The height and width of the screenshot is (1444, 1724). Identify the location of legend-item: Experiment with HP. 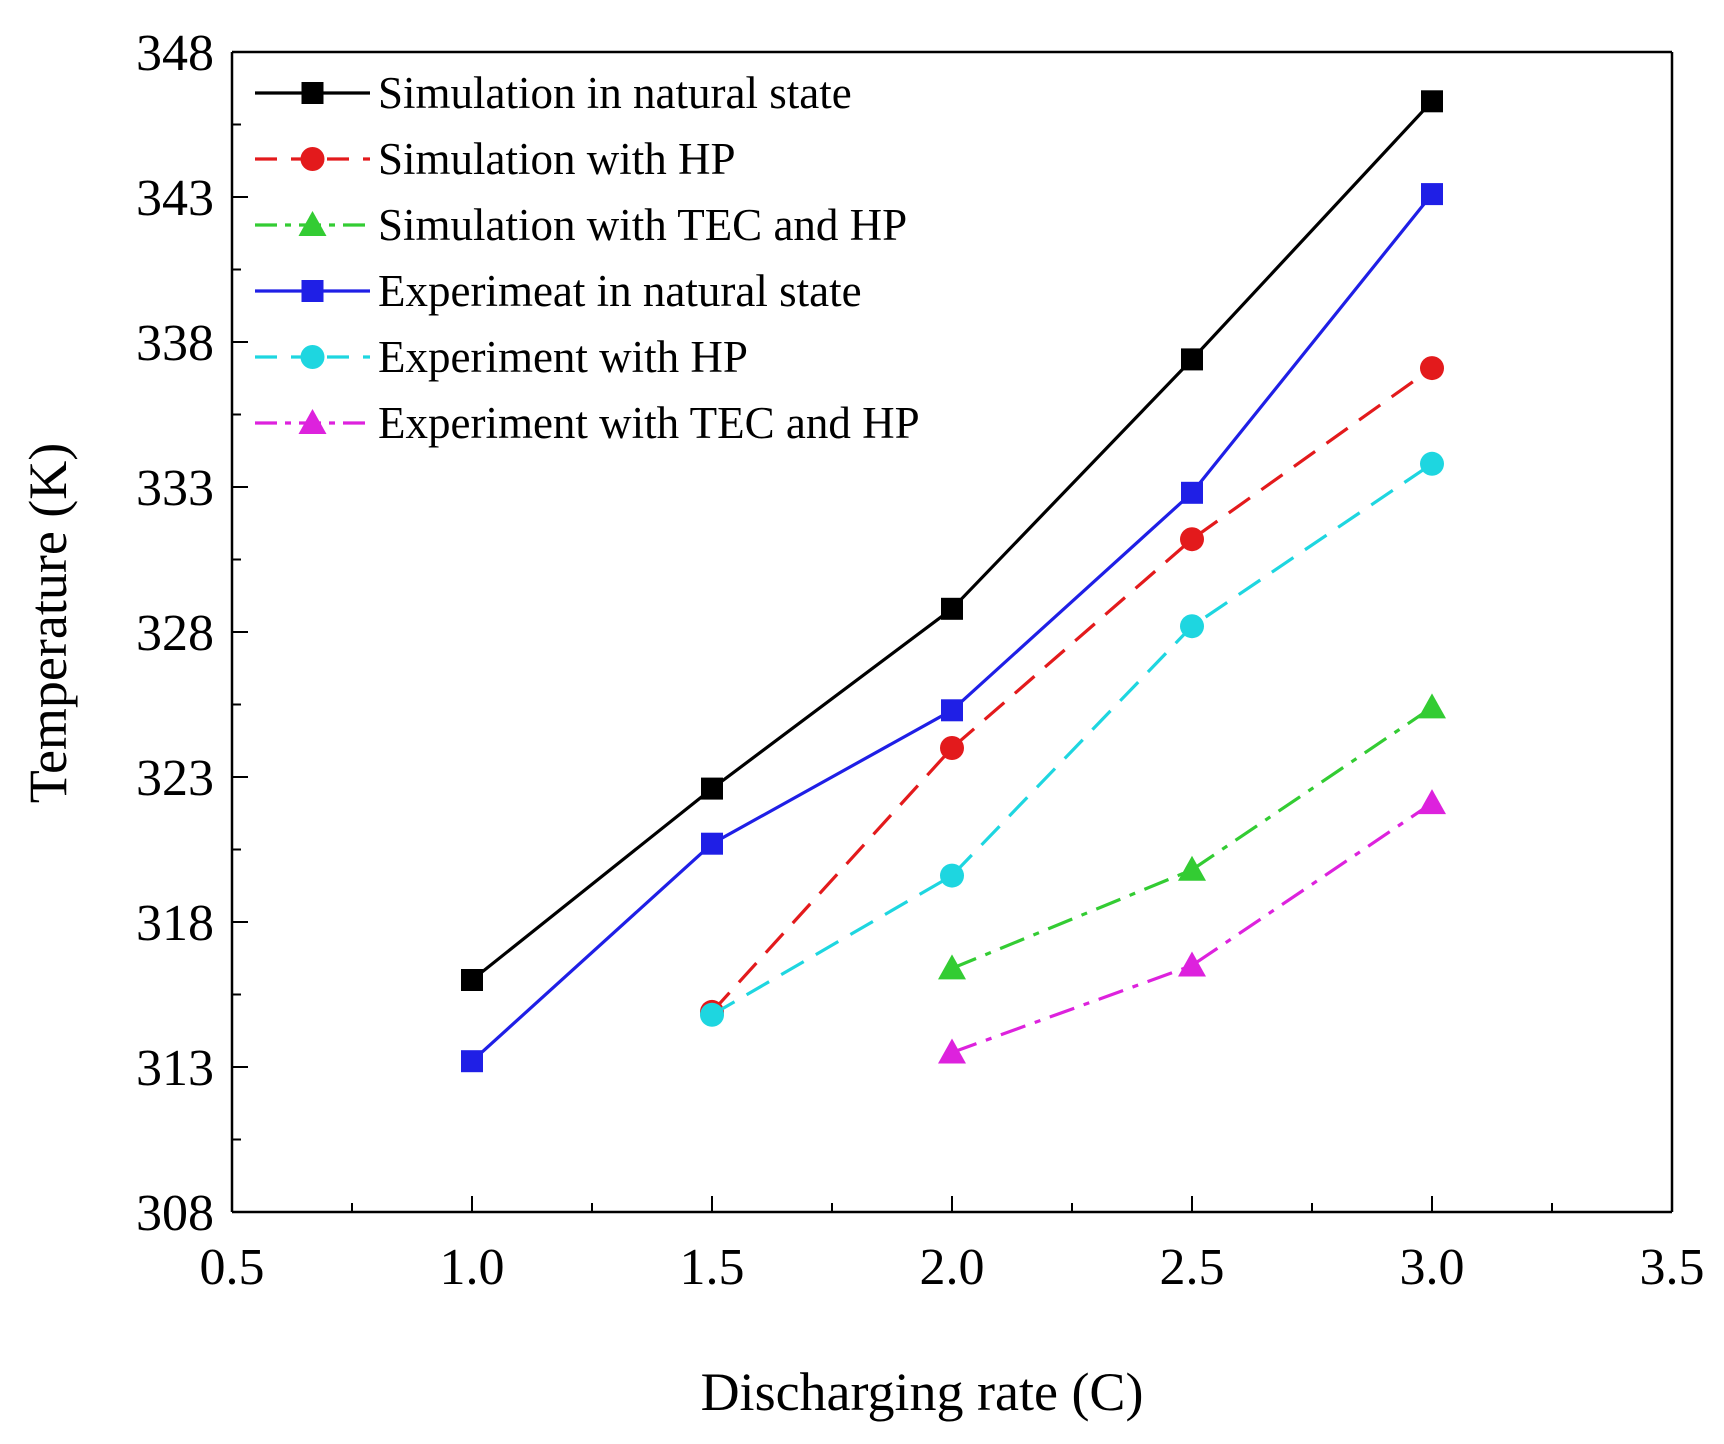
(501, 357).